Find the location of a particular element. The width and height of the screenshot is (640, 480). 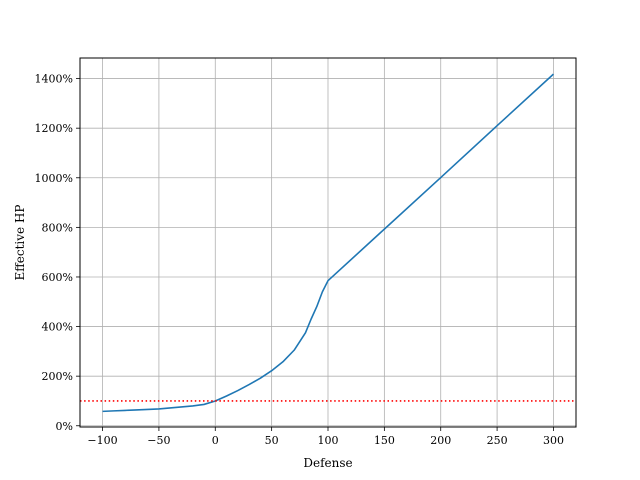

x-tick-label: 300 is located at coordinates (553, 440).